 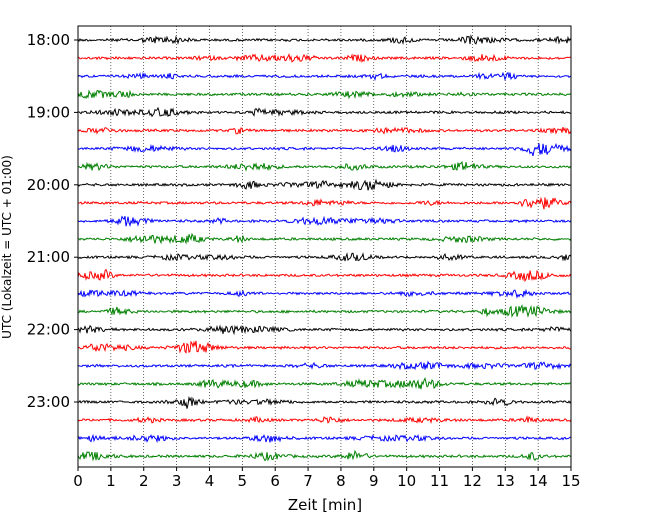 I want to click on trace-1945, so click(x=324, y=166).